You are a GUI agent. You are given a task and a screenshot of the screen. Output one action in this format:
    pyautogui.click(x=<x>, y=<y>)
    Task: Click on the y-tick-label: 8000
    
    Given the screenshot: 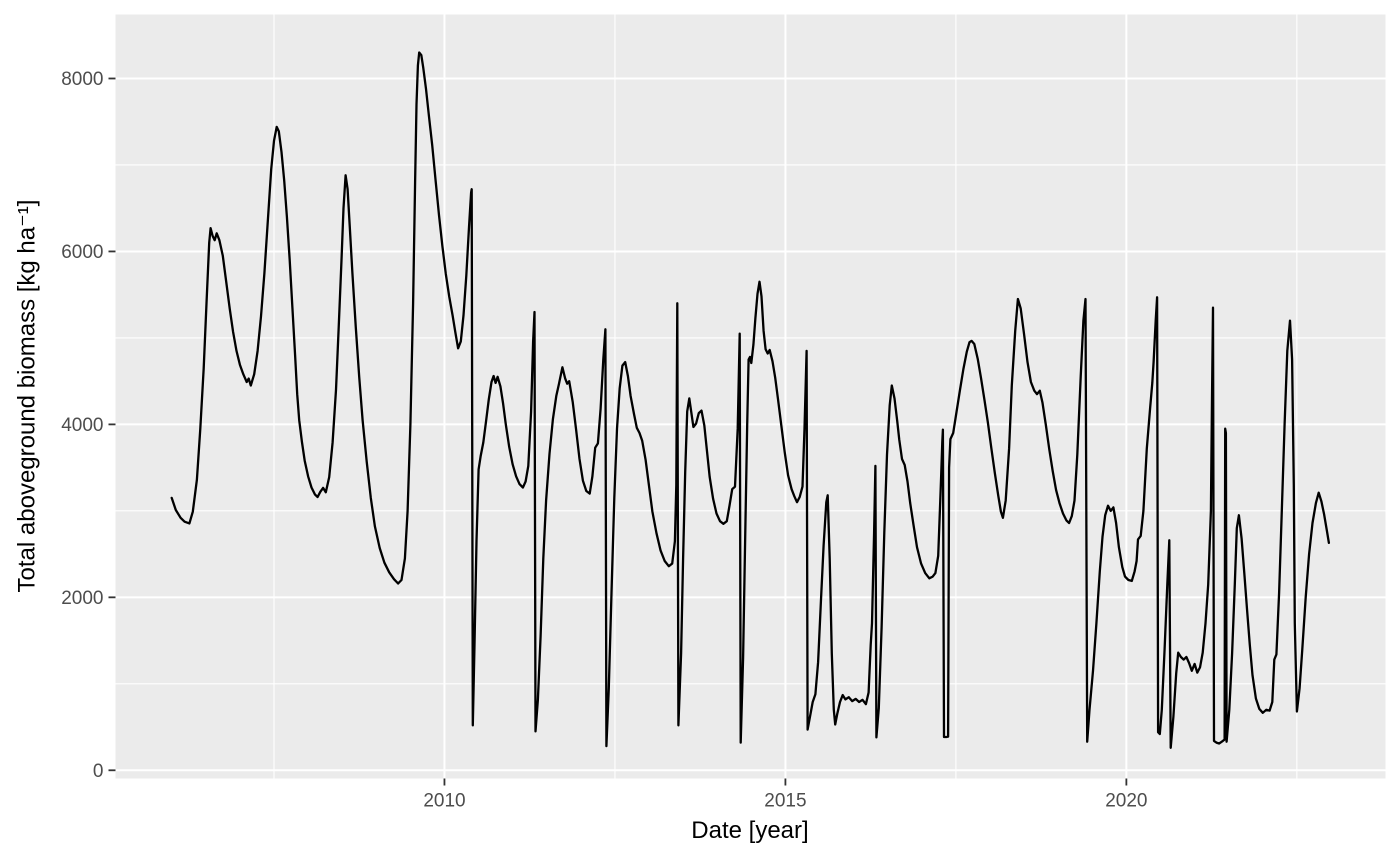 What is the action you would take?
    pyautogui.click(x=82, y=79)
    